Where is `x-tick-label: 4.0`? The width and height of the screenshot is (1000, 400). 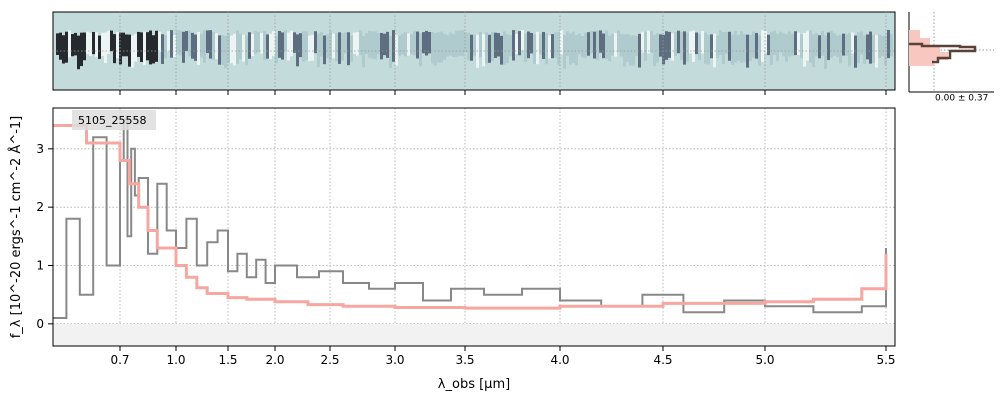 x-tick-label: 4.0 is located at coordinates (559, 360).